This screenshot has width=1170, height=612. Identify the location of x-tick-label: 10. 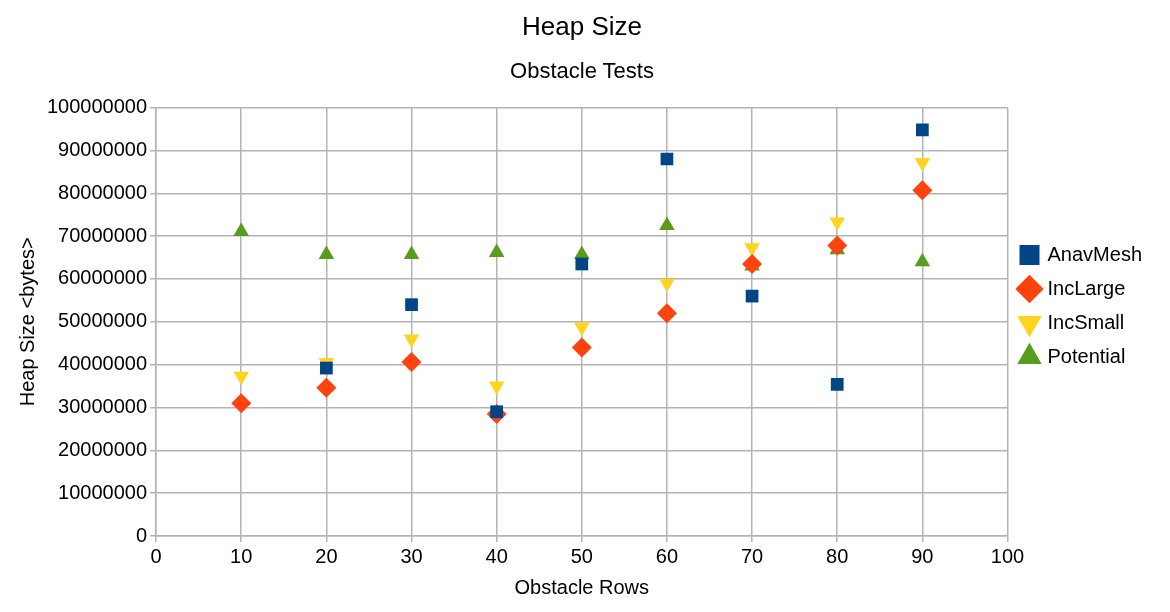
(241, 555).